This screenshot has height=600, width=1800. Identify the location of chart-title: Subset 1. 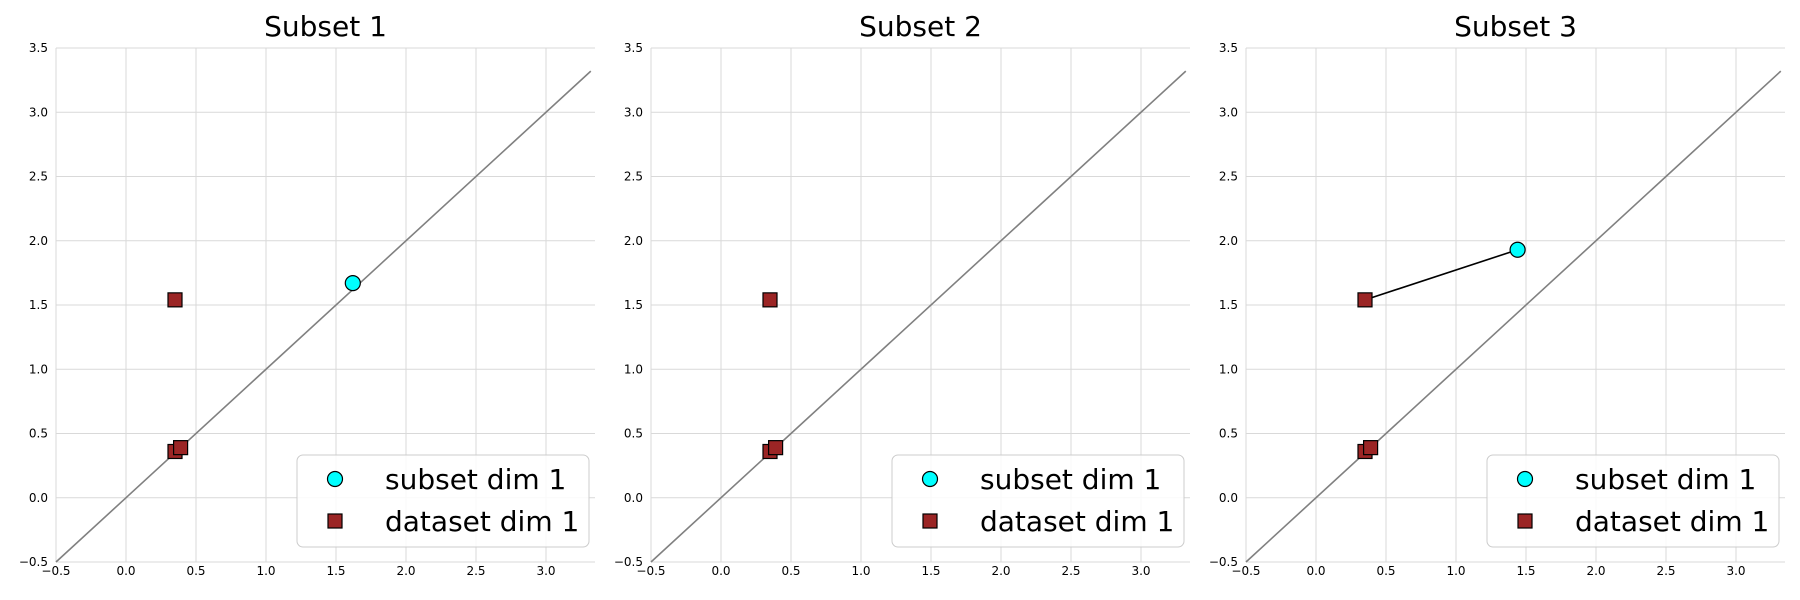
(325, 26).